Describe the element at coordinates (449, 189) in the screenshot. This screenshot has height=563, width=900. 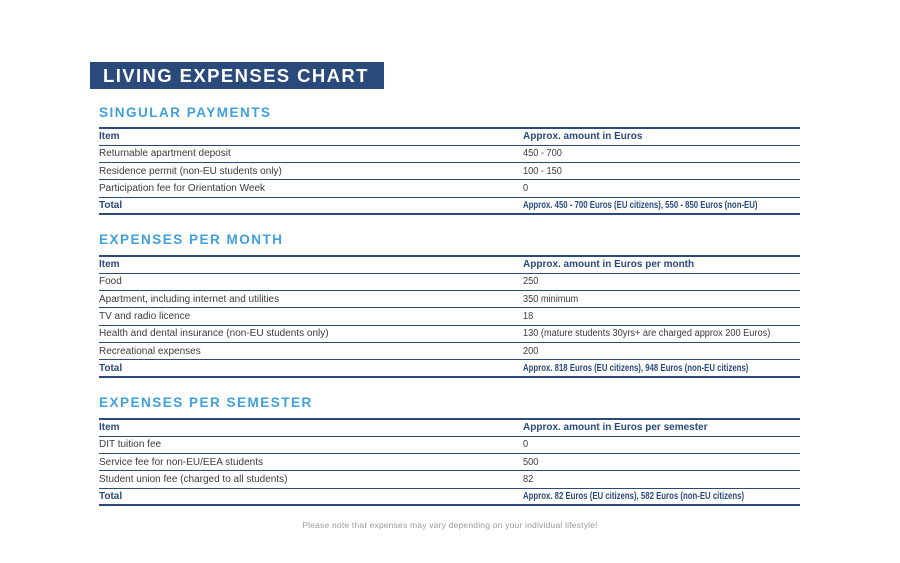
I see `table-row: Participation fee for Orientation Week 0` at that location.